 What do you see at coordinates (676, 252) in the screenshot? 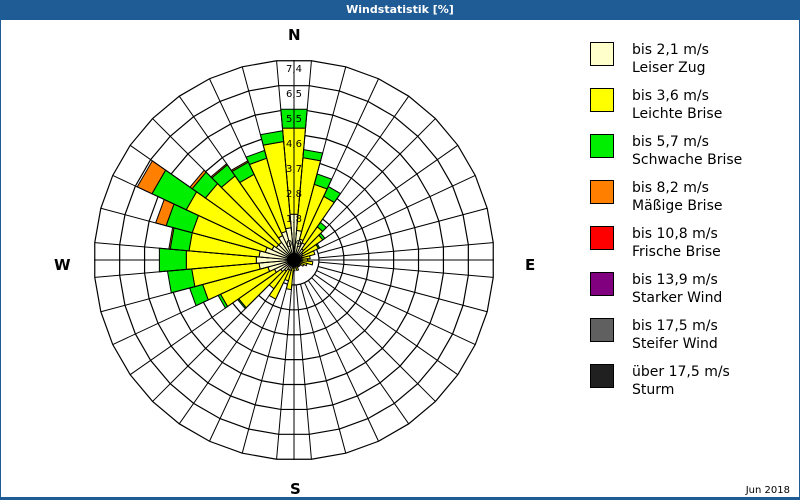
I see `legend-label: Frische Brise` at bounding box center [676, 252].